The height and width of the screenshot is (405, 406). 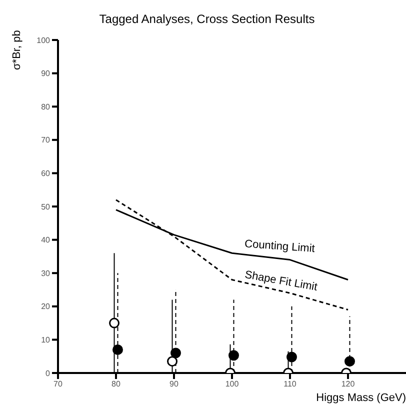 What do you see at coordinates (280, 247) in the screenshot?
I see `series-label: Counting Limit` at bounding box center [280, 247].